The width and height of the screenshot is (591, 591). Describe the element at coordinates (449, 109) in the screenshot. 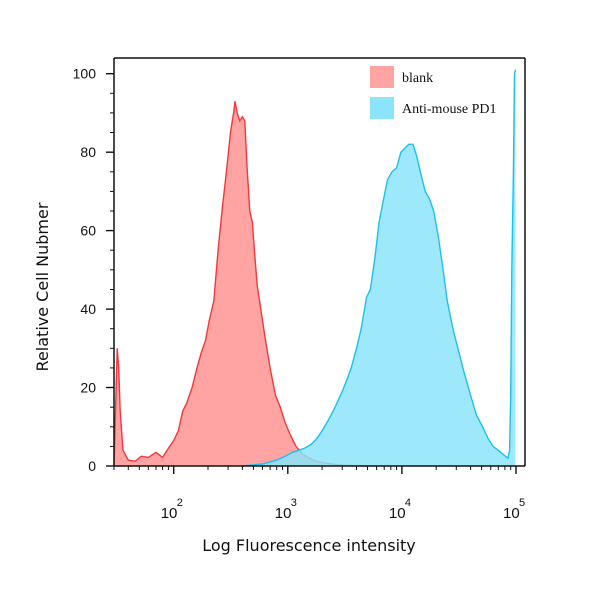

I see `legend-label-anti-mouse-pd1: Anti-mouse PD1` at that location.